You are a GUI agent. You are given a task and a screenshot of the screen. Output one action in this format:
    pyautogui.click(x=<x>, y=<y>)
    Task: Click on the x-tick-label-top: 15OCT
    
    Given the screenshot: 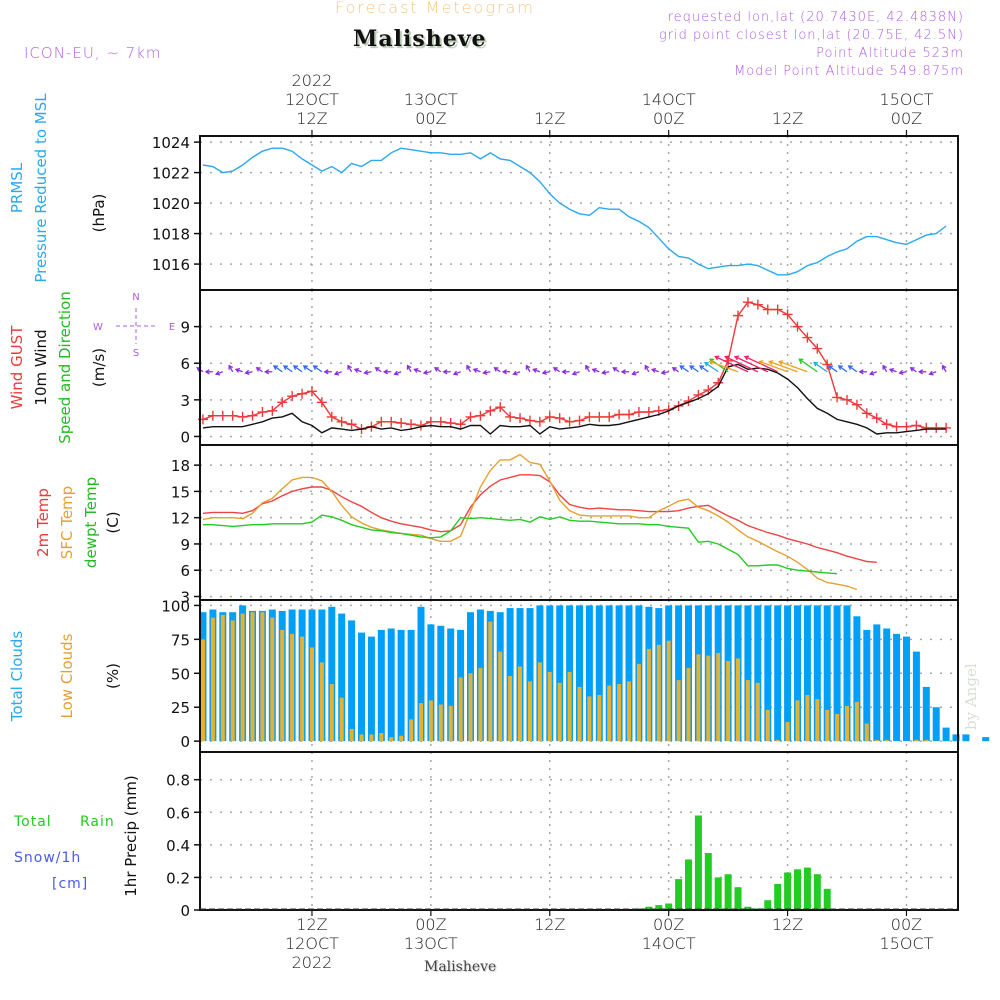 What is the action you would take?
    pyautogui.click(x=907, y=99)
    